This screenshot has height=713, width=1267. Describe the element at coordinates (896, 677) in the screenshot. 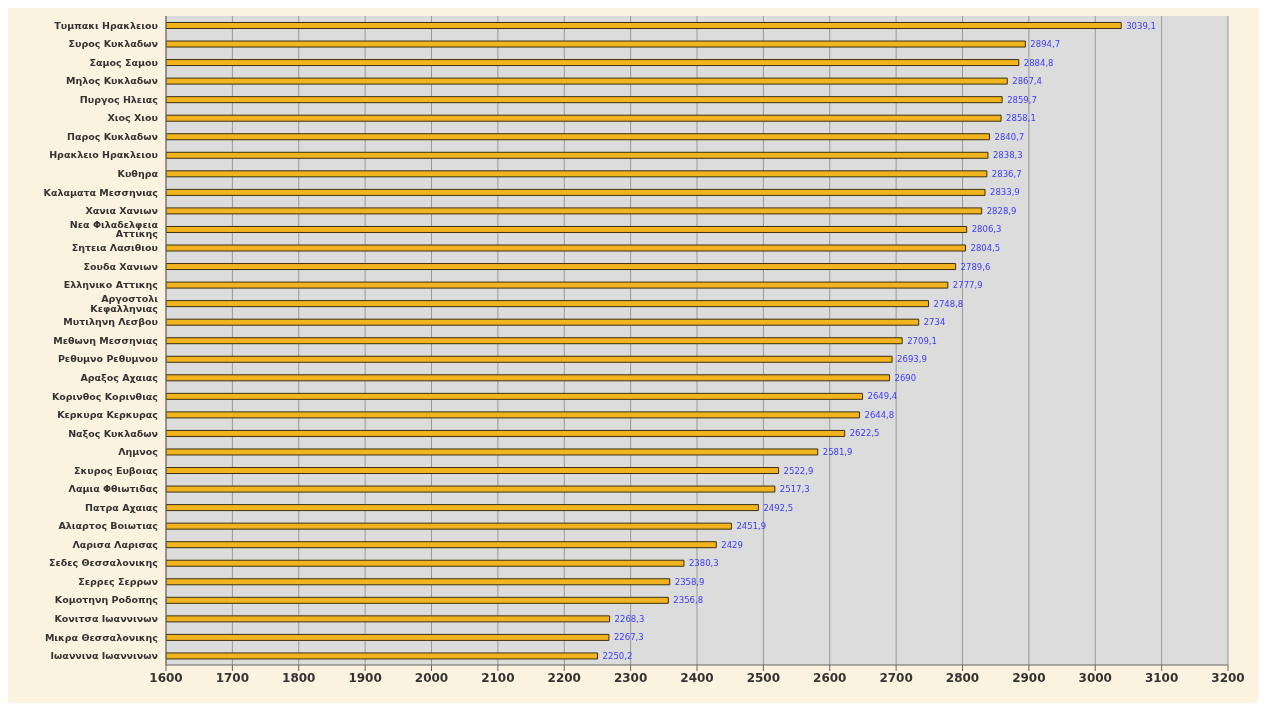

I see `x-tick-label: 2700` at that location.